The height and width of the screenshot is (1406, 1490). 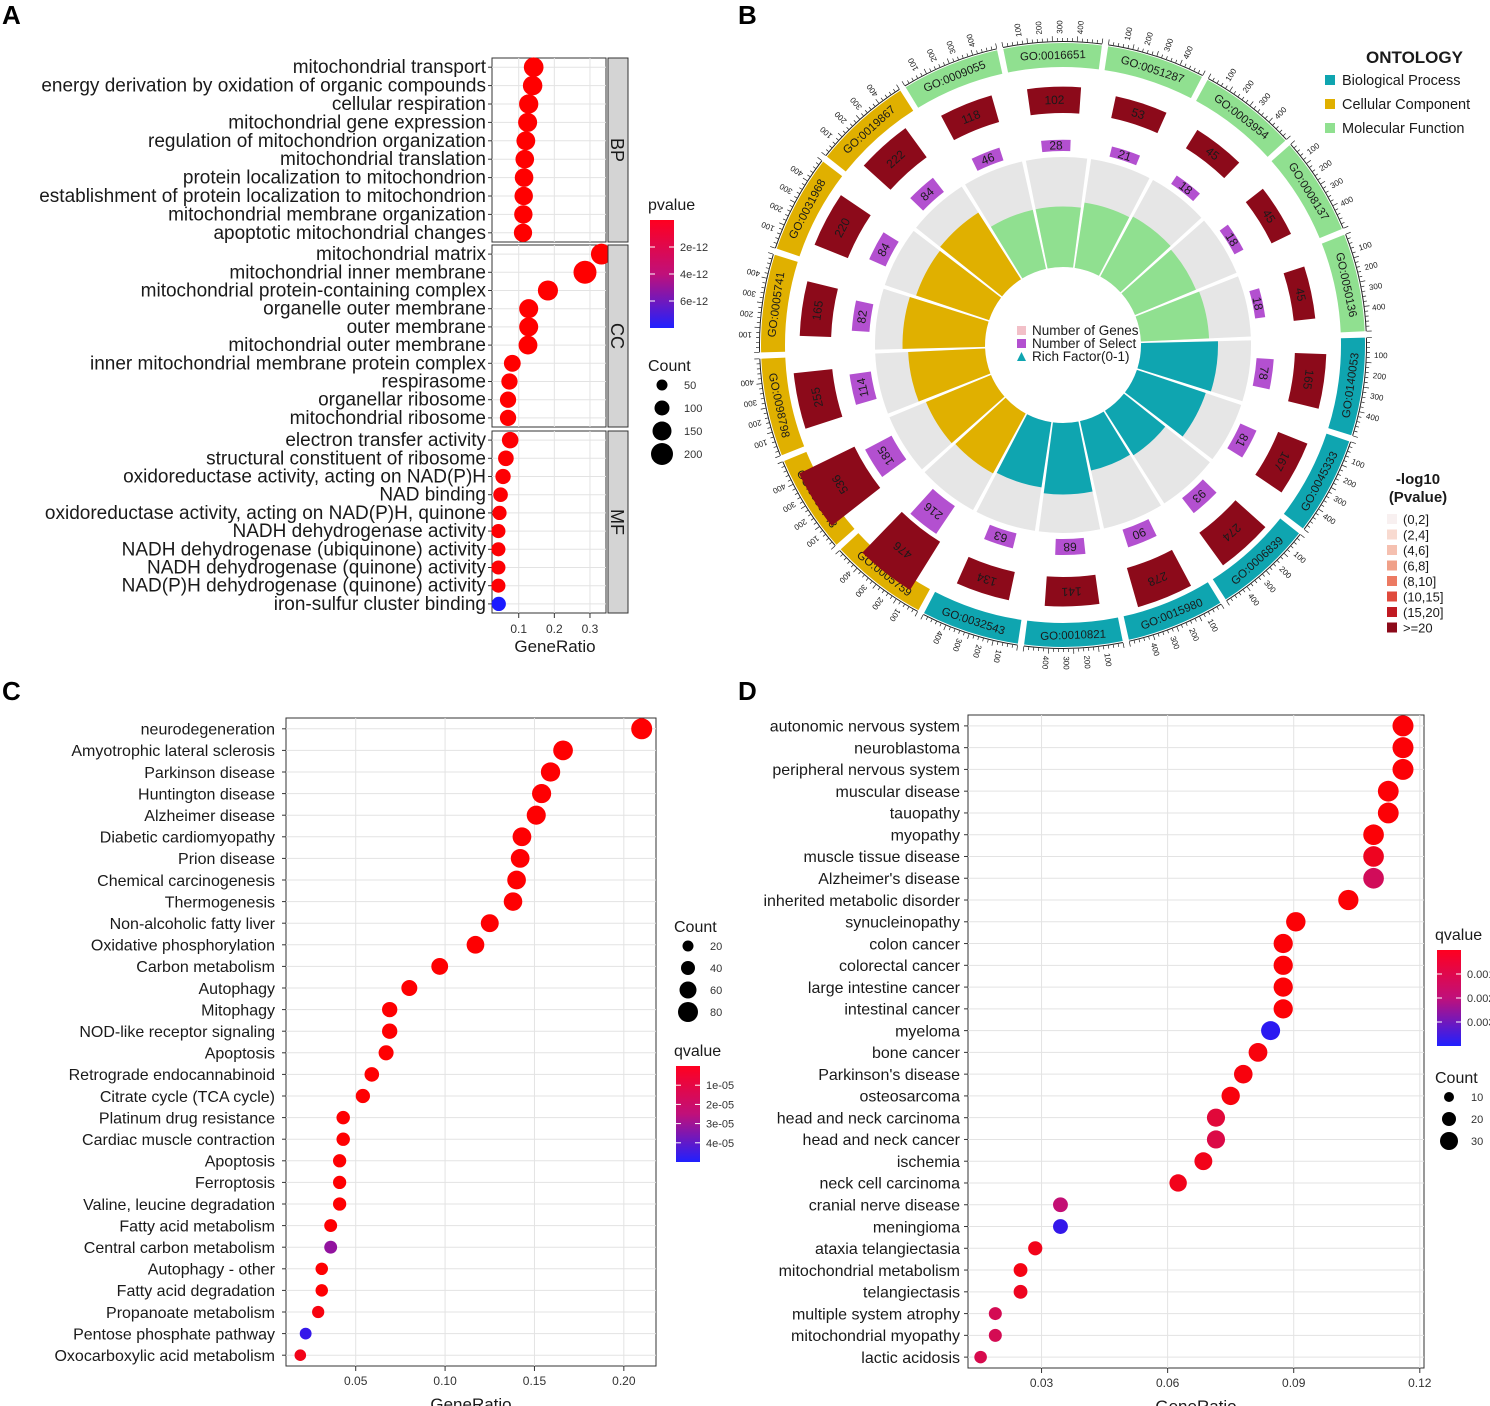 What do you see at coordinates (669, 366) in the screenshot?
I see `a-size-legend-title: Count` at bounding box center [669, 366].